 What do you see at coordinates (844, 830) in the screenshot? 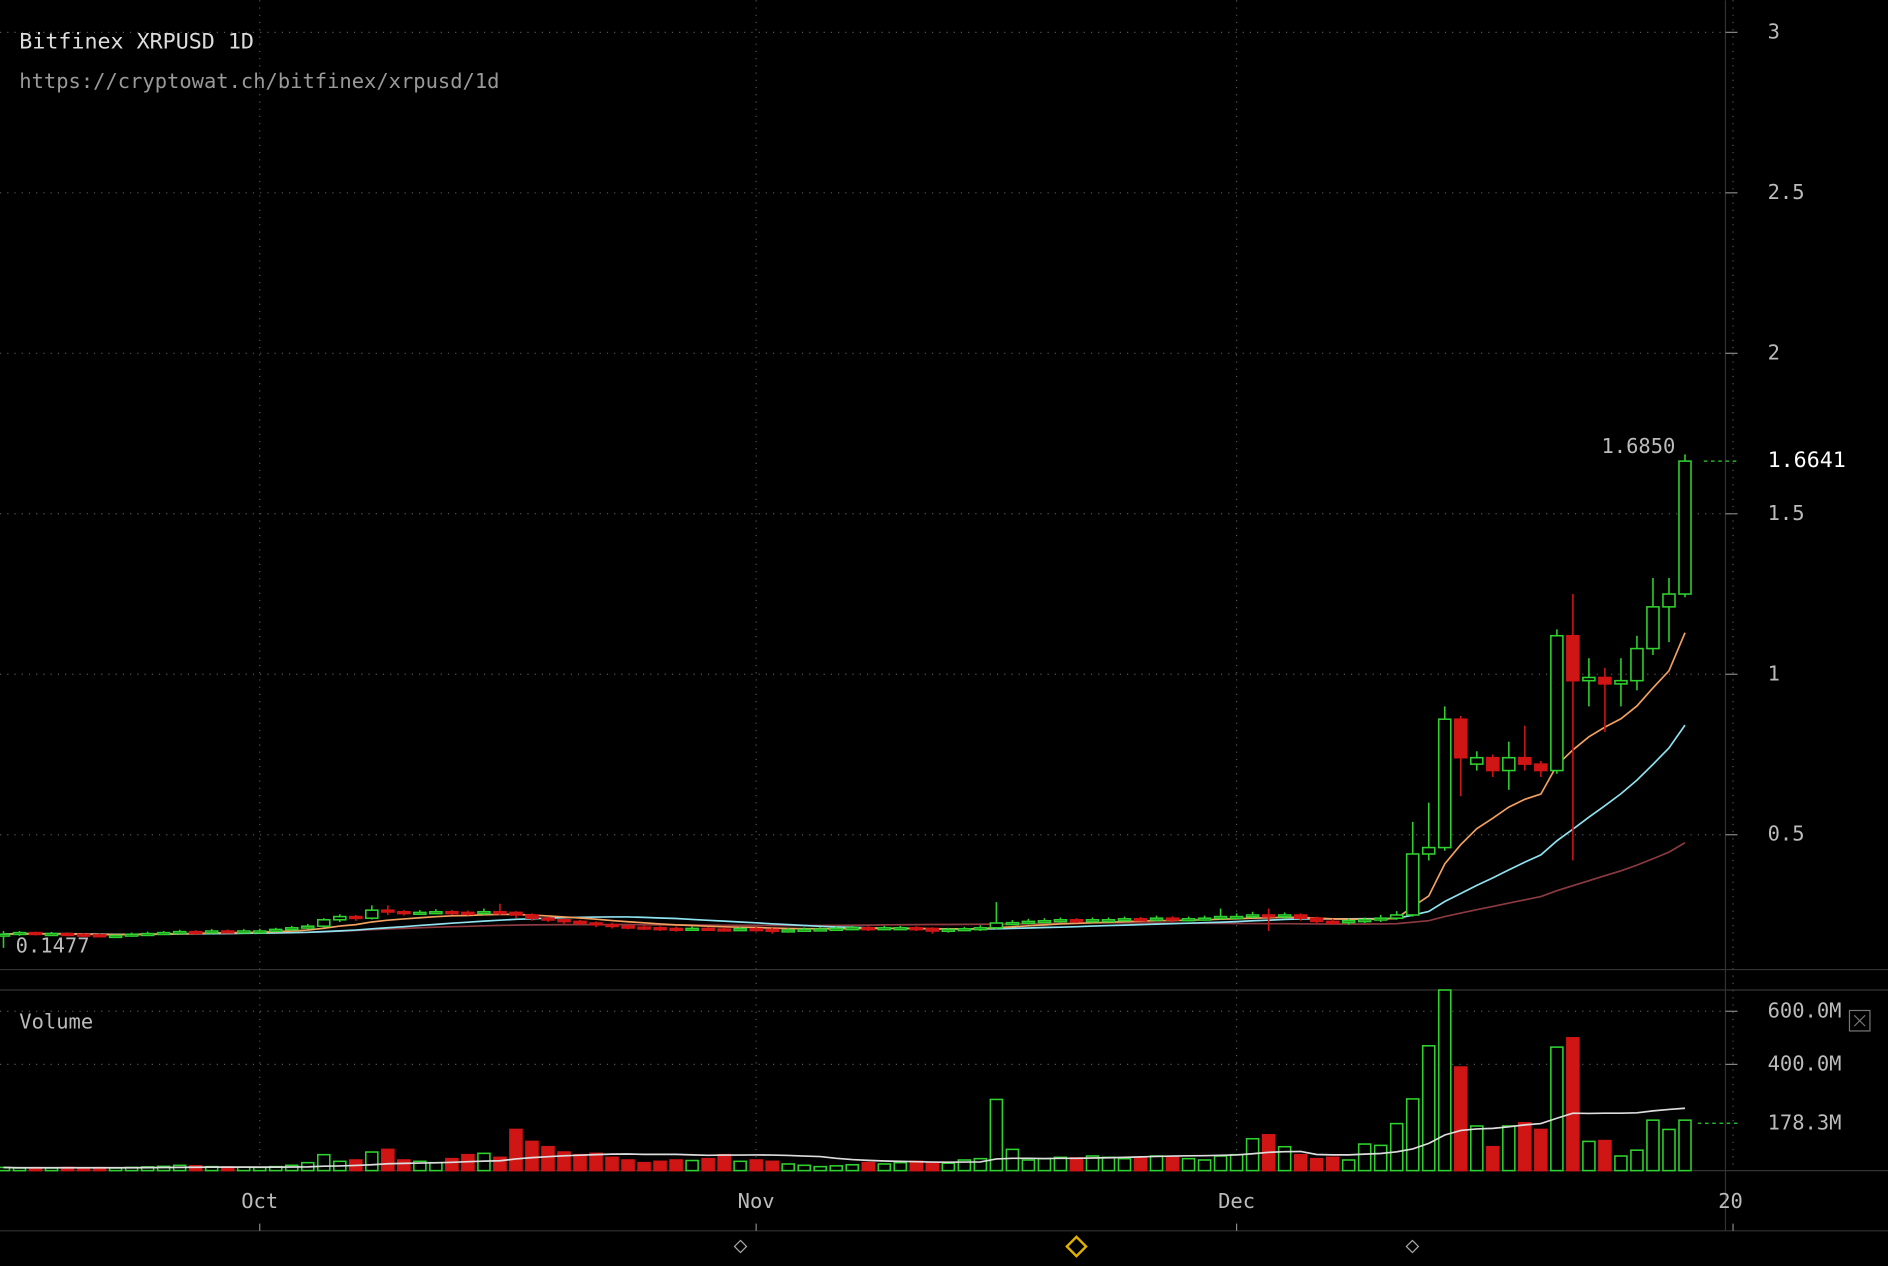
I see `moving-average` at bounding box center [844, 830].